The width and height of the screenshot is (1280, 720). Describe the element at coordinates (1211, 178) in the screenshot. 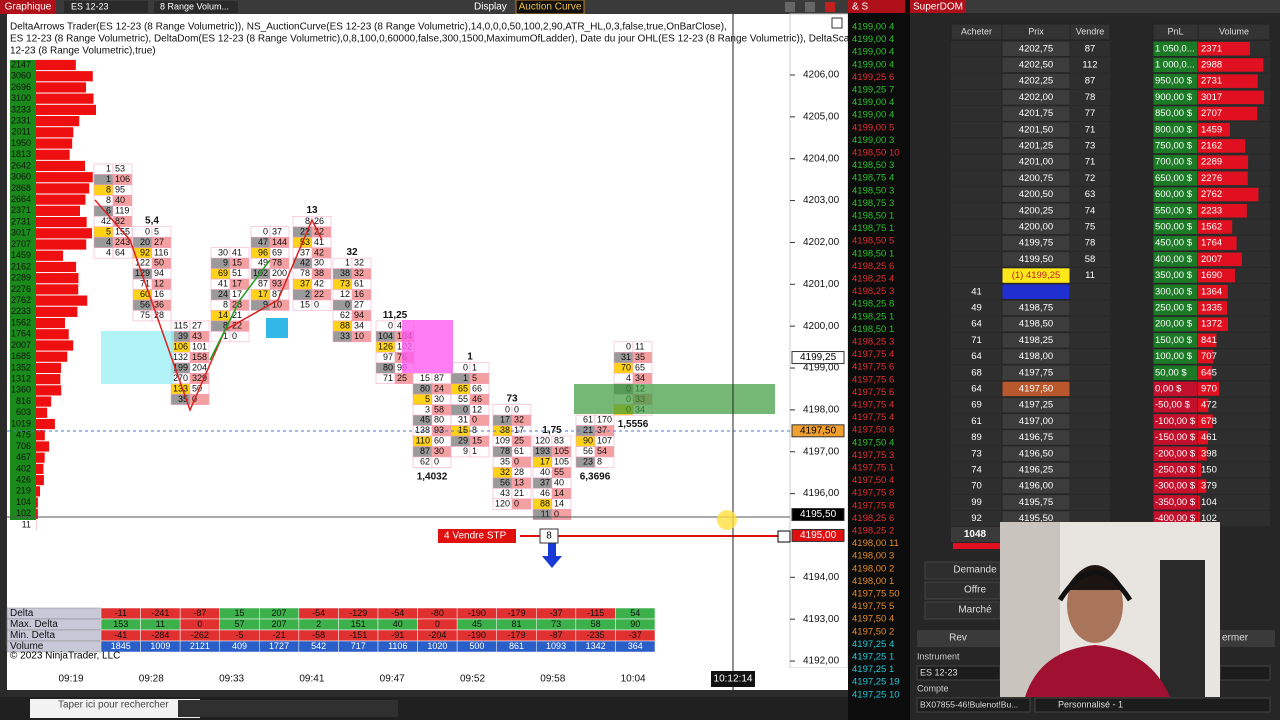

I see `dom-volume: 2276` at that location.